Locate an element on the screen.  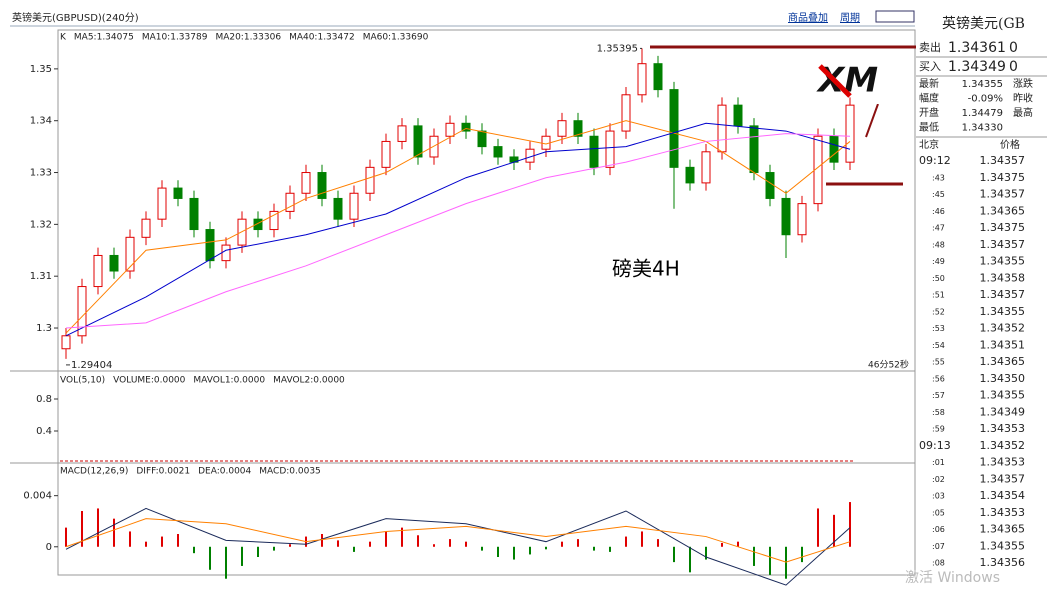
quote-panel is located at coordinates (981, 301).